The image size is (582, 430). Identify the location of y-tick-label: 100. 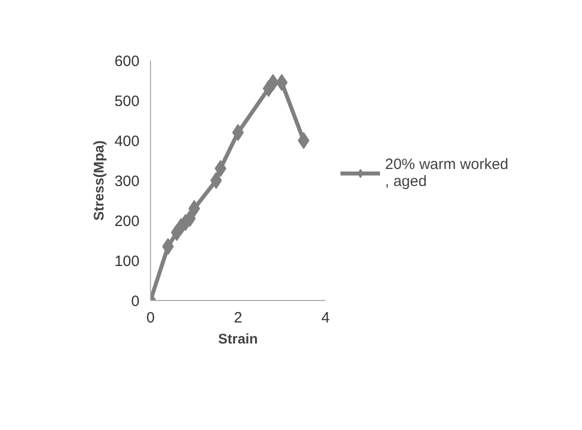
(127, 261).